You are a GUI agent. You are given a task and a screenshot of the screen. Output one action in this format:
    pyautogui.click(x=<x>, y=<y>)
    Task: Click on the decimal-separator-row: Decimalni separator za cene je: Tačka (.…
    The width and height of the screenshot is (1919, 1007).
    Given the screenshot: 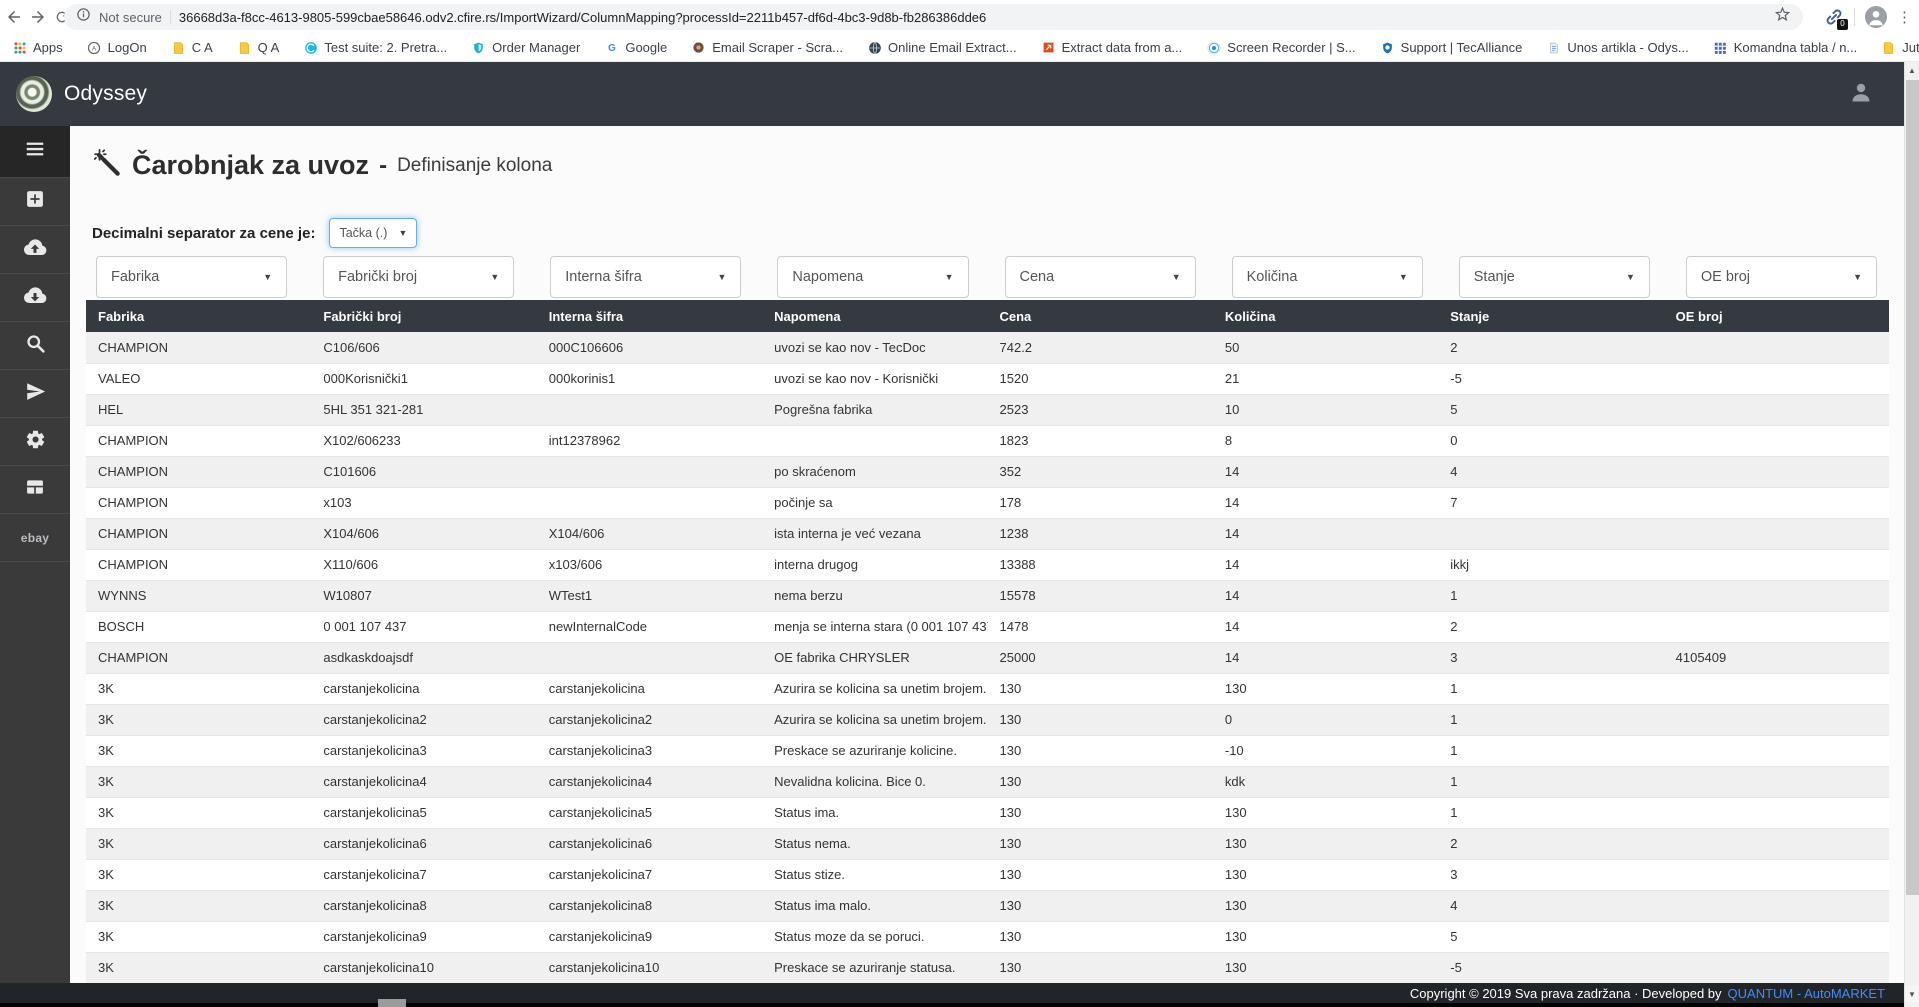 What is the action you would take?
    pyautogui.click(x=255, y=233)
    